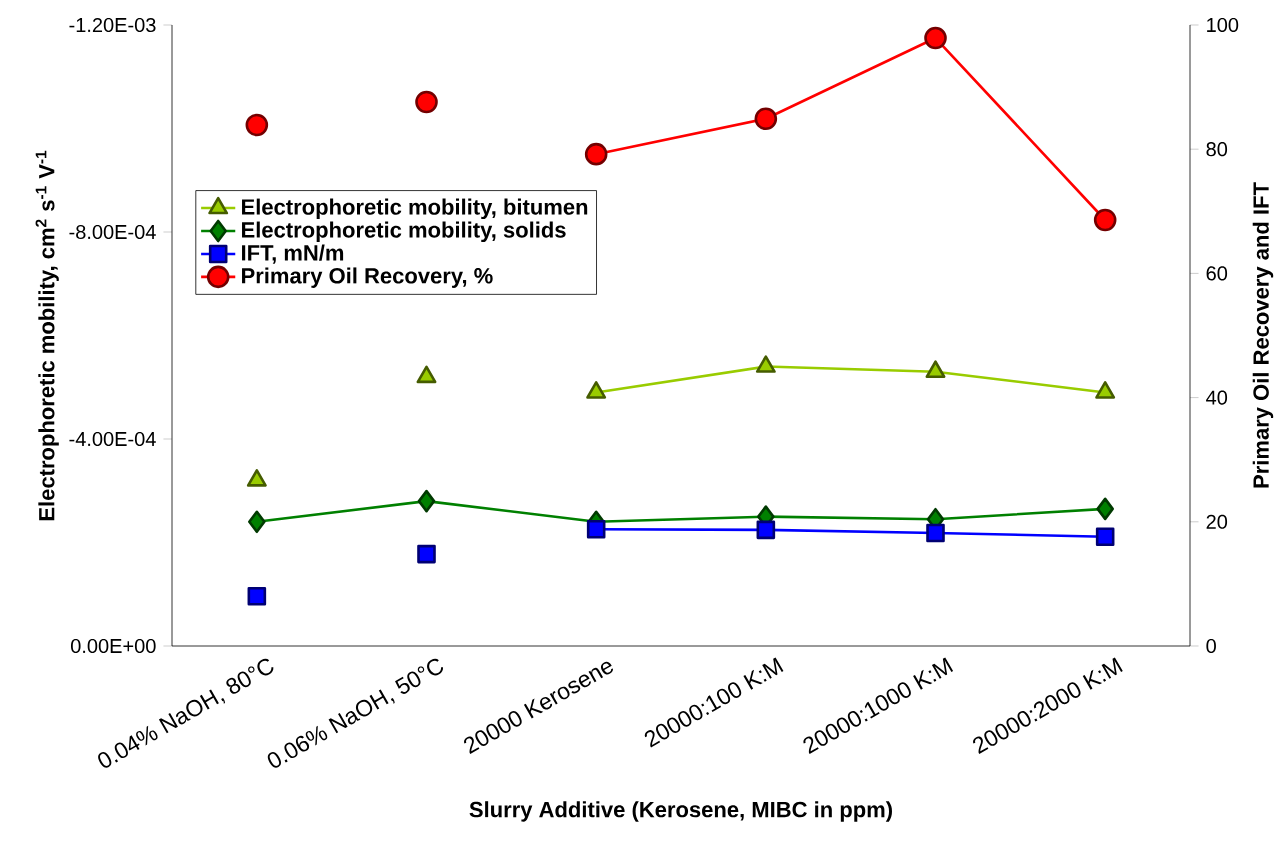 Image resolution: width=1280 pixels, height=863 pixels. I want to click on y2-axis-title: Primary Oil Recovery and IFT, so click(1263, 335).